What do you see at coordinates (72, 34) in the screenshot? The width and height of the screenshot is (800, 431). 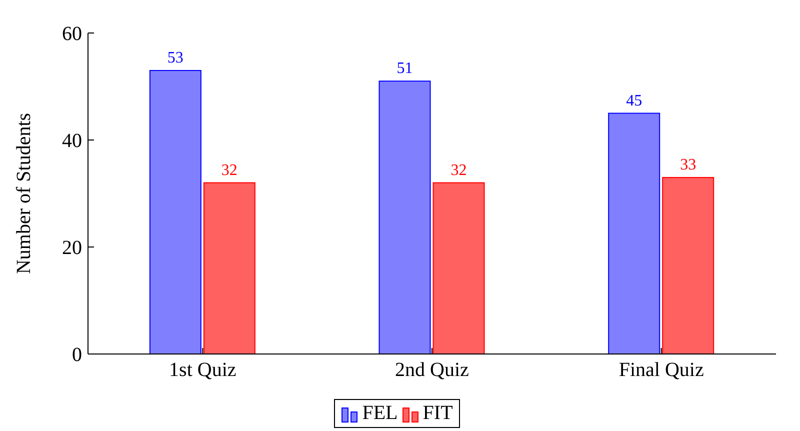 I see `y-tick-label: 60` at bounding box center [72, 34].